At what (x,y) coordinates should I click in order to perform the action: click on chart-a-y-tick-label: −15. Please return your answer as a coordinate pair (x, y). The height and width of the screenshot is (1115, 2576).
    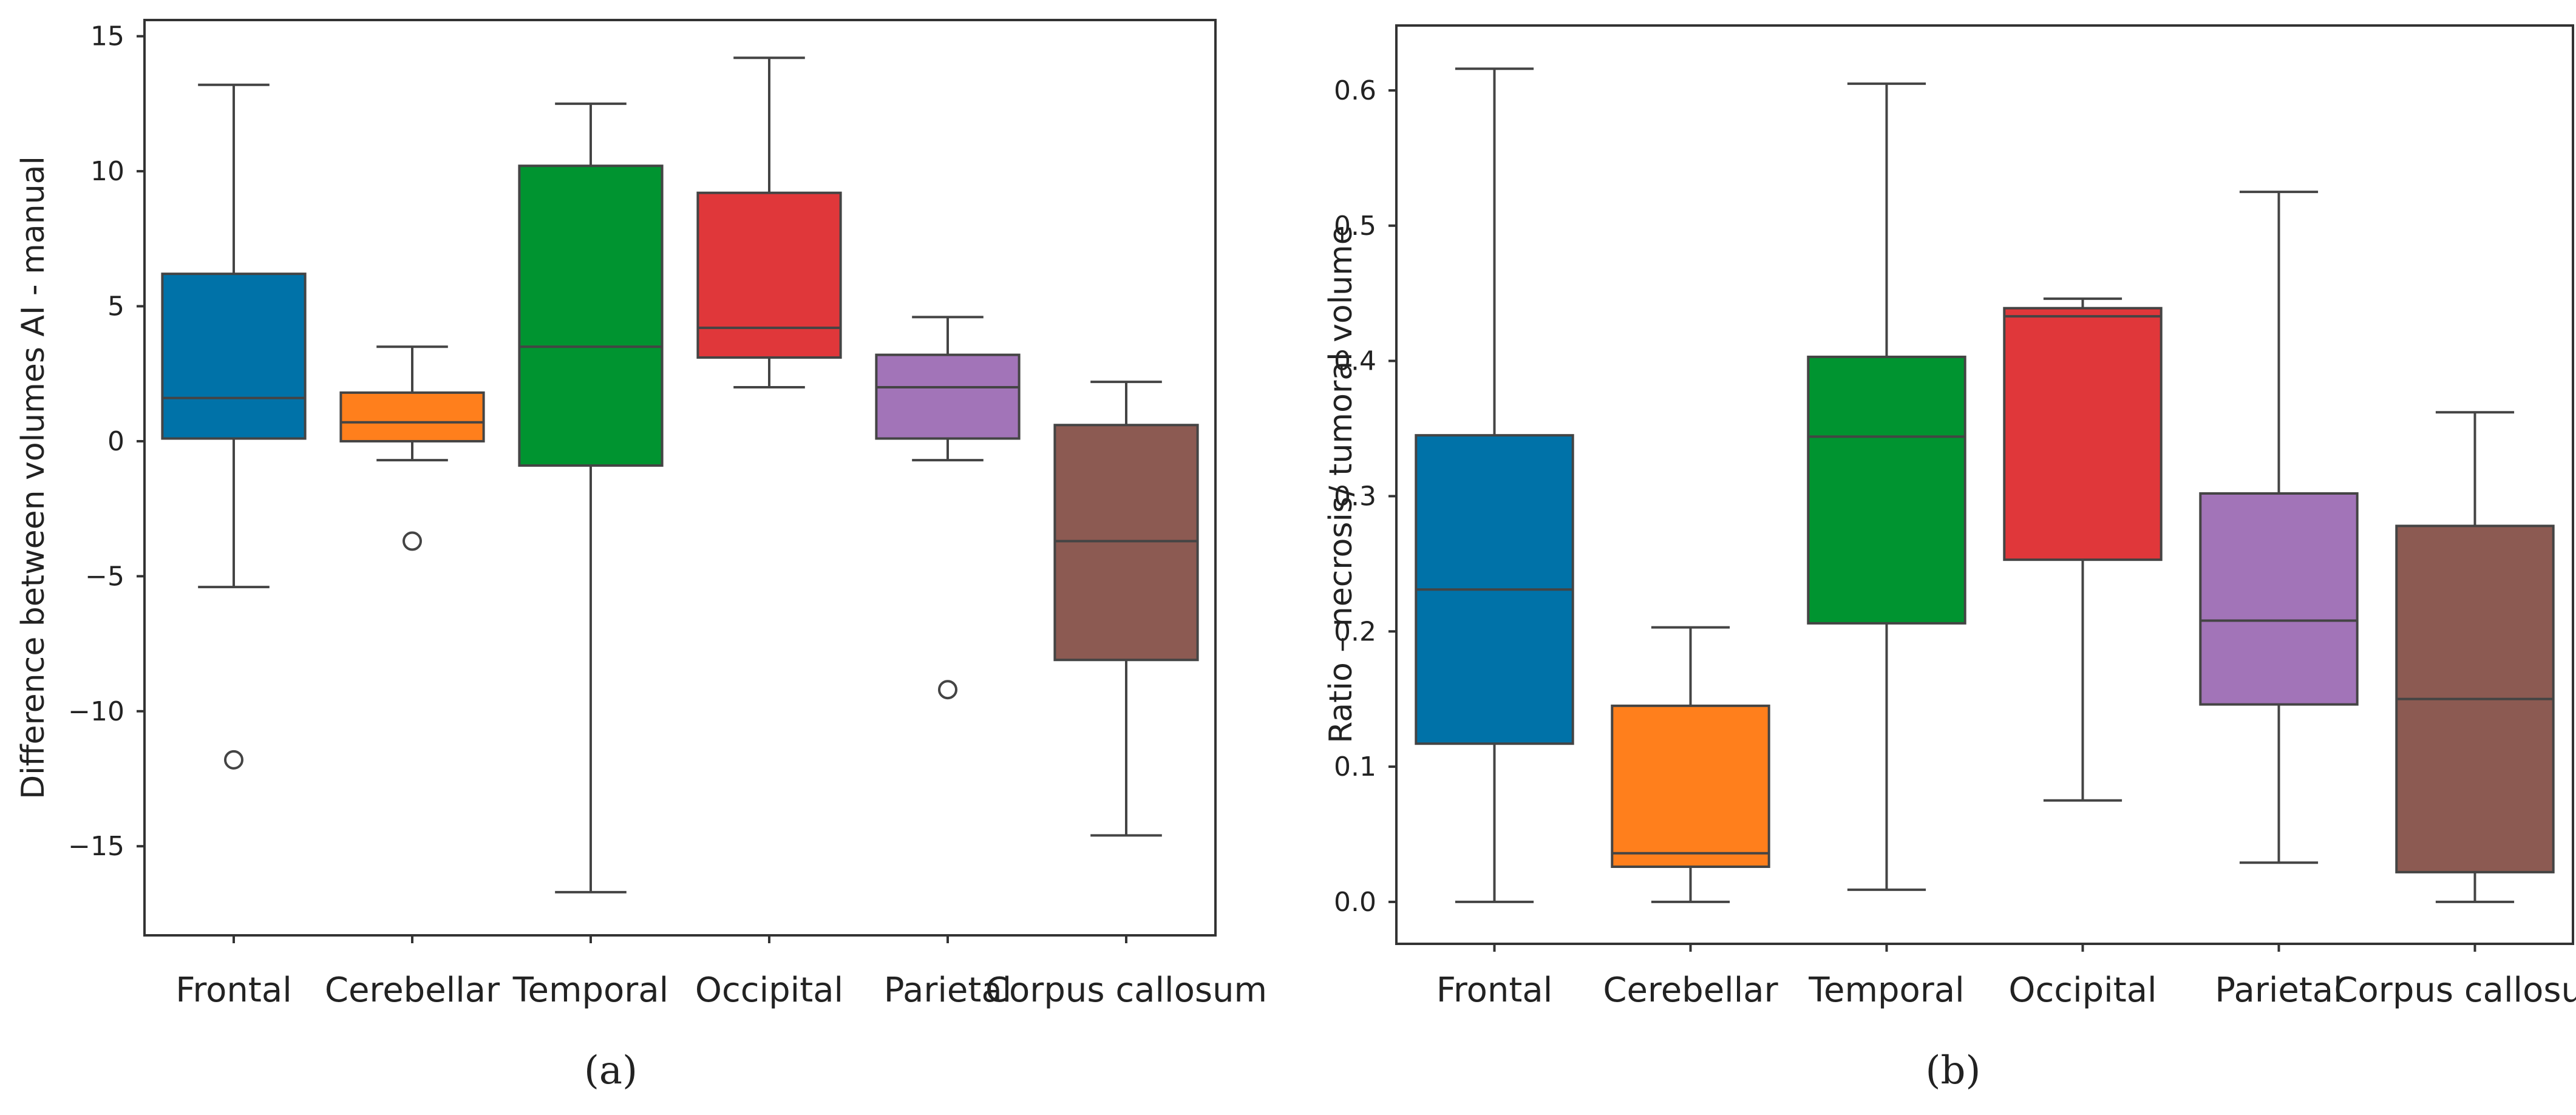
    Looking at the image, I should click on (96, 846).